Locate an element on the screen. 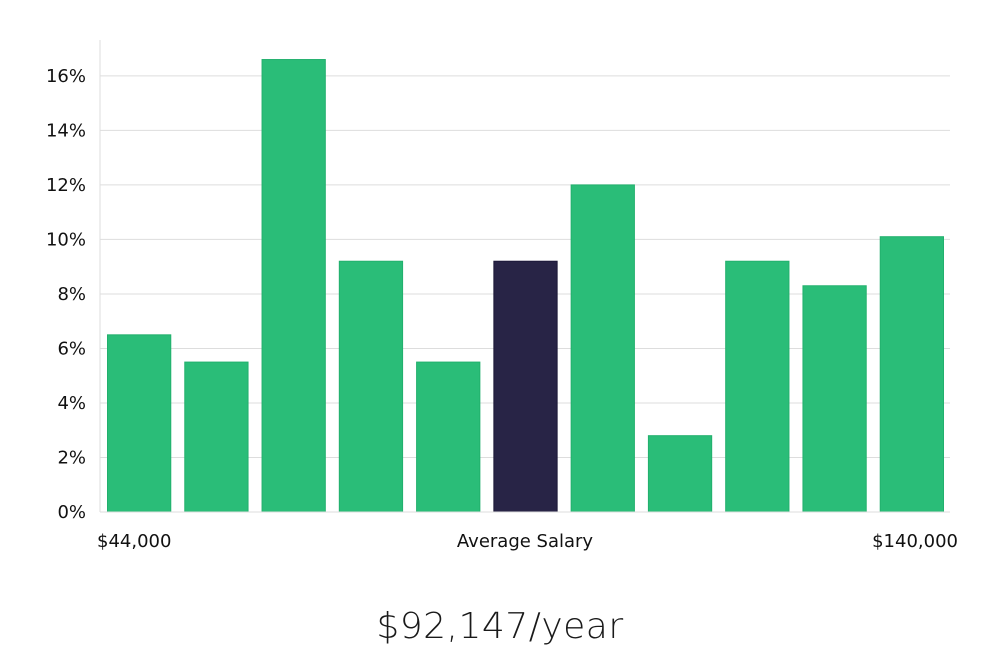 The height and width of the screenshot is (660, 1000). x-label-center: Average Salary is located at coordinates (525, 541).